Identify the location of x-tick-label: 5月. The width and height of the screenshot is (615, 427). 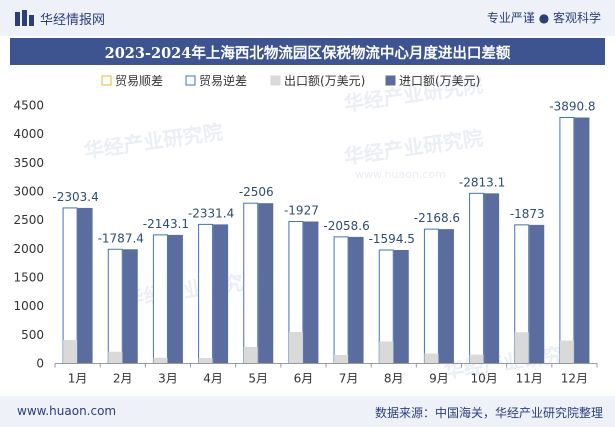
(258, 379).